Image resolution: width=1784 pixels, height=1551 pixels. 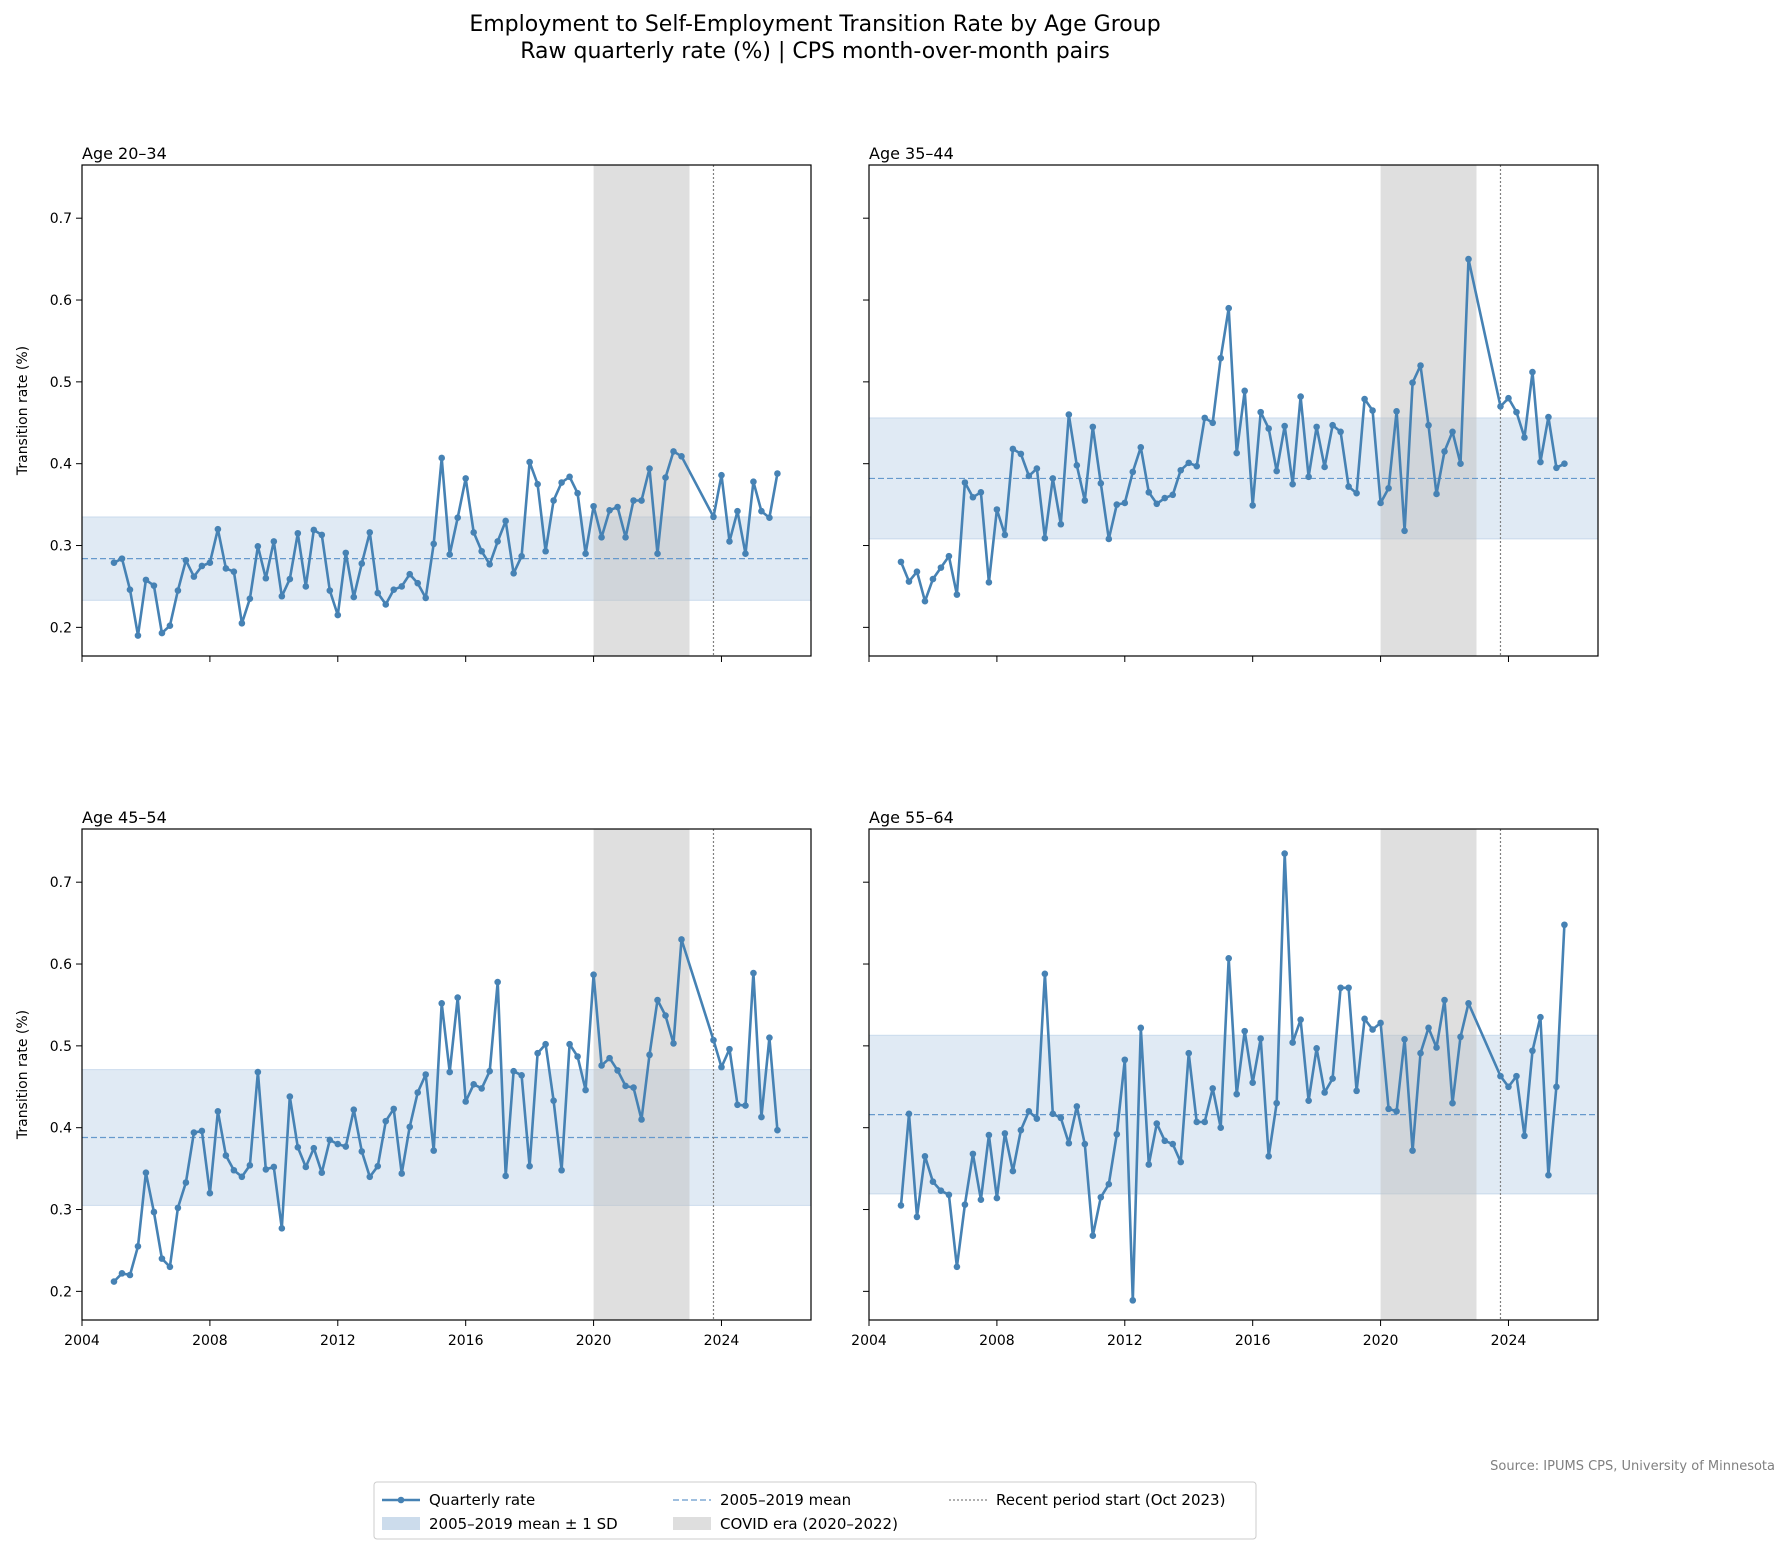 I want to click on panel-title: Age 55–64, so click(x=911, y=817).